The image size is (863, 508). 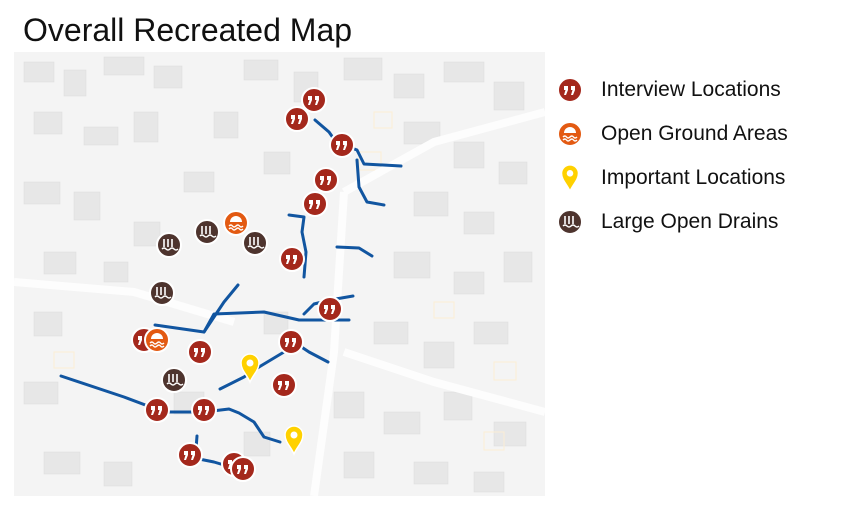 I want to click on legend-item-open-ground-areas: Open Ground Areas, so click(x=671, y=134).